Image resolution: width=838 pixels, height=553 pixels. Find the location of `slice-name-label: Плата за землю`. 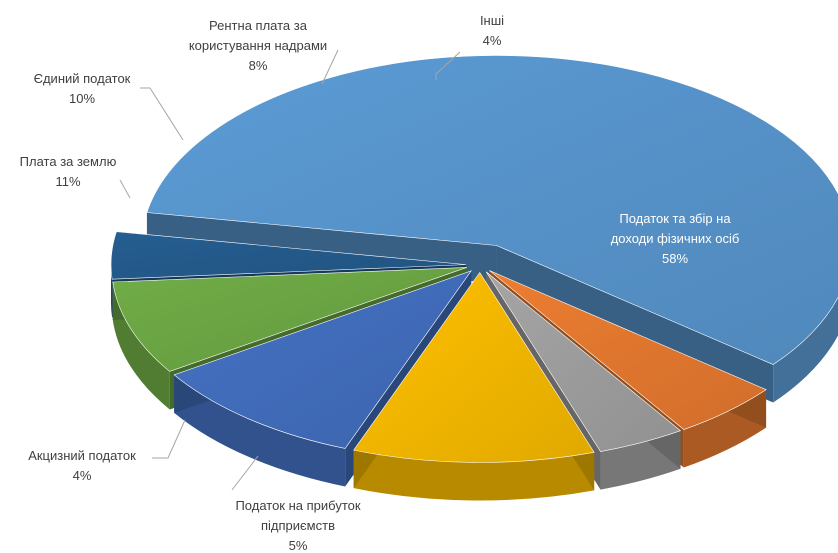

slice-name-label: Плата за землю is located at coordinates (68, 161).